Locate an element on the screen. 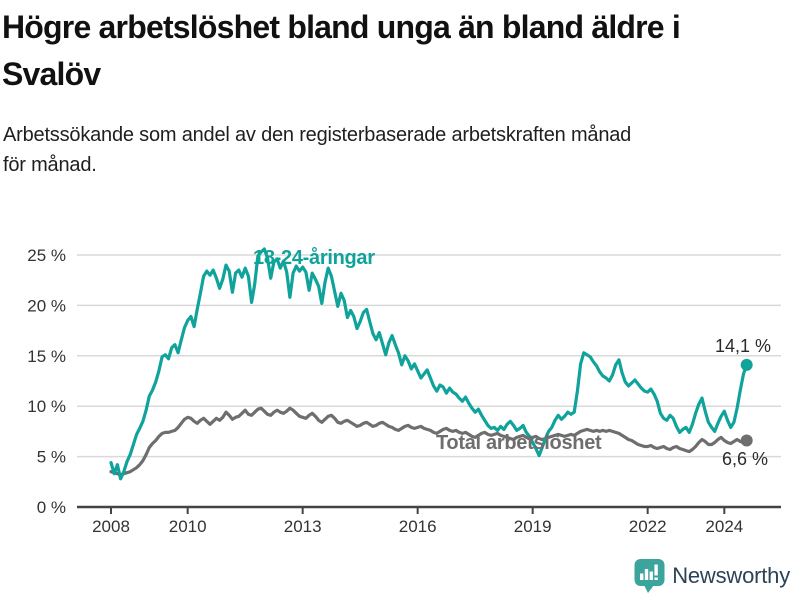  newsworthy-brand-text: Newsworthy is located at coordinates (731, 575).